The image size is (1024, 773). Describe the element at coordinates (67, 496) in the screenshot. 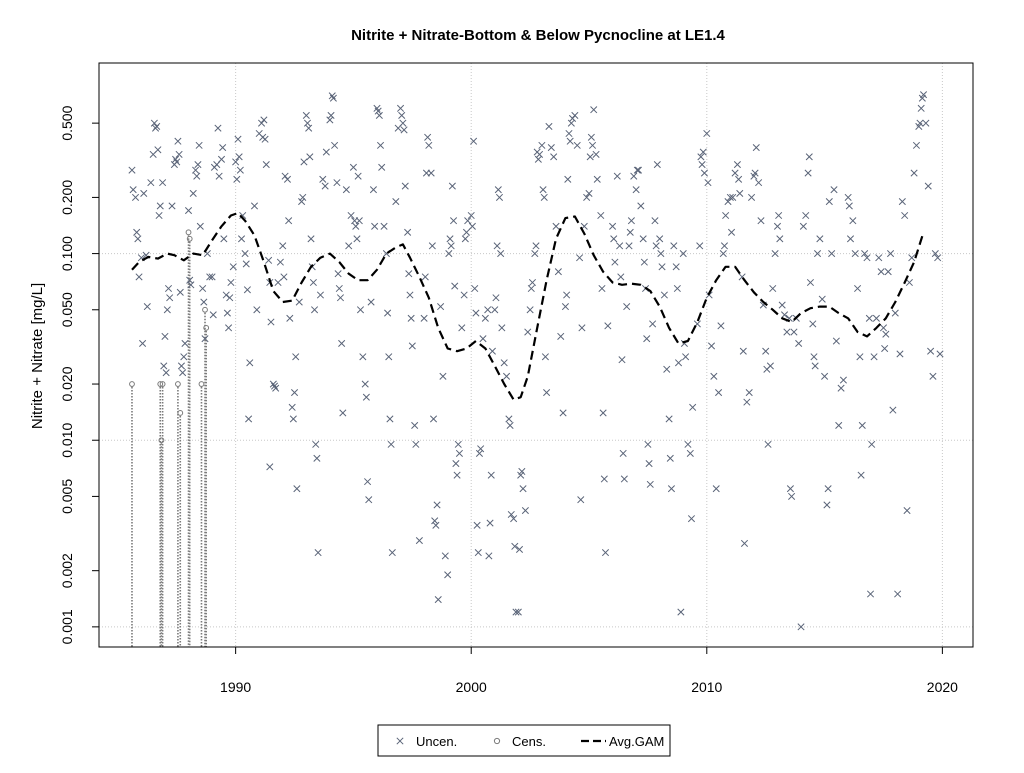

I see `y-tick-label: 0.005` at that location.